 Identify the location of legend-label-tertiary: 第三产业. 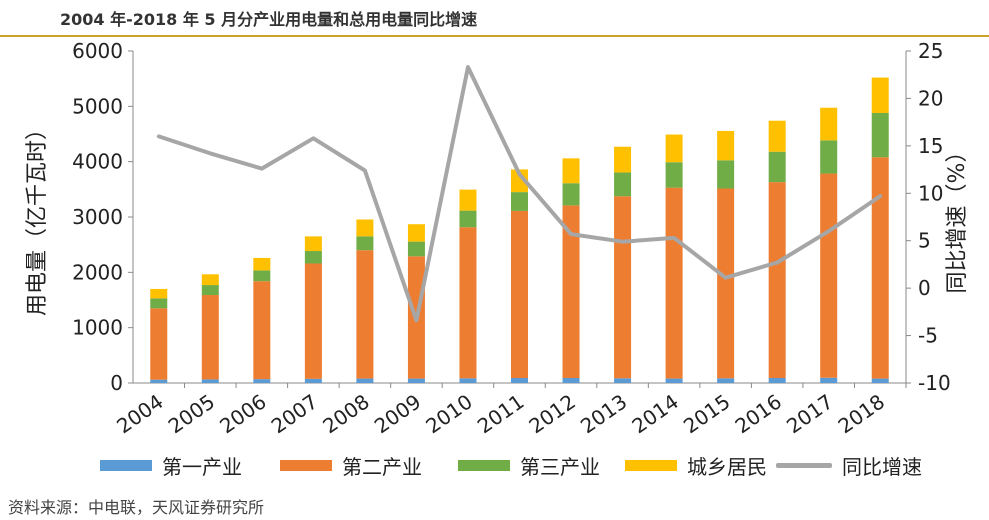
(560, 466).